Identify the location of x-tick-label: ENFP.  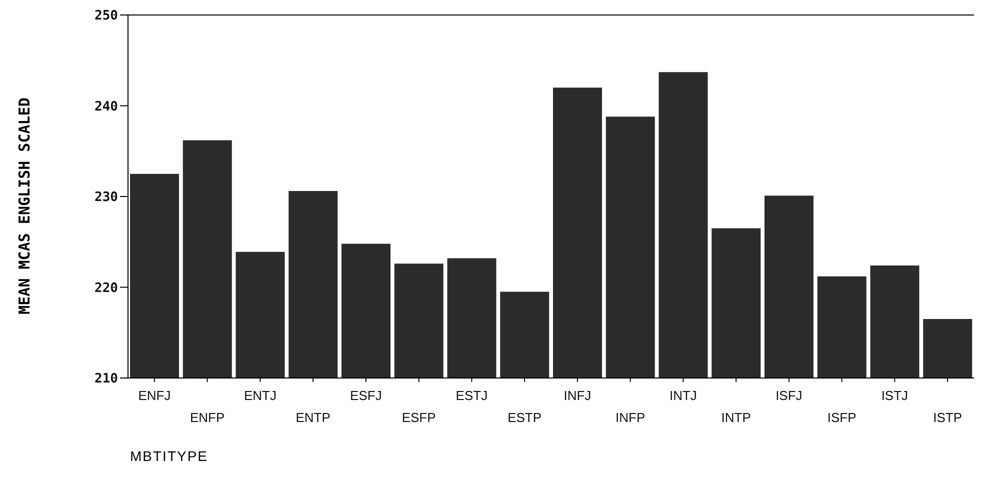
(207, 417).